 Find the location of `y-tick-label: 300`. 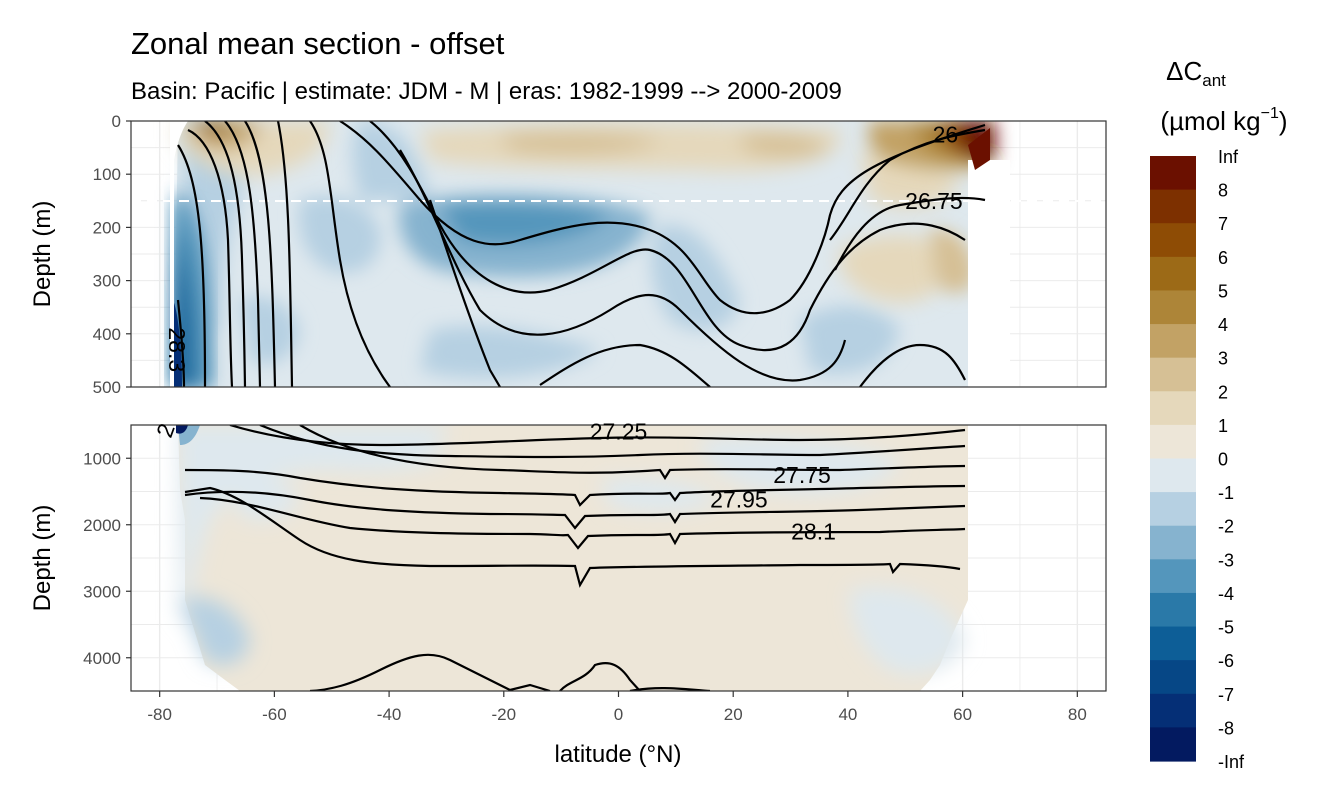

y-tick-label: 300 is located at coordinates (107, 281).